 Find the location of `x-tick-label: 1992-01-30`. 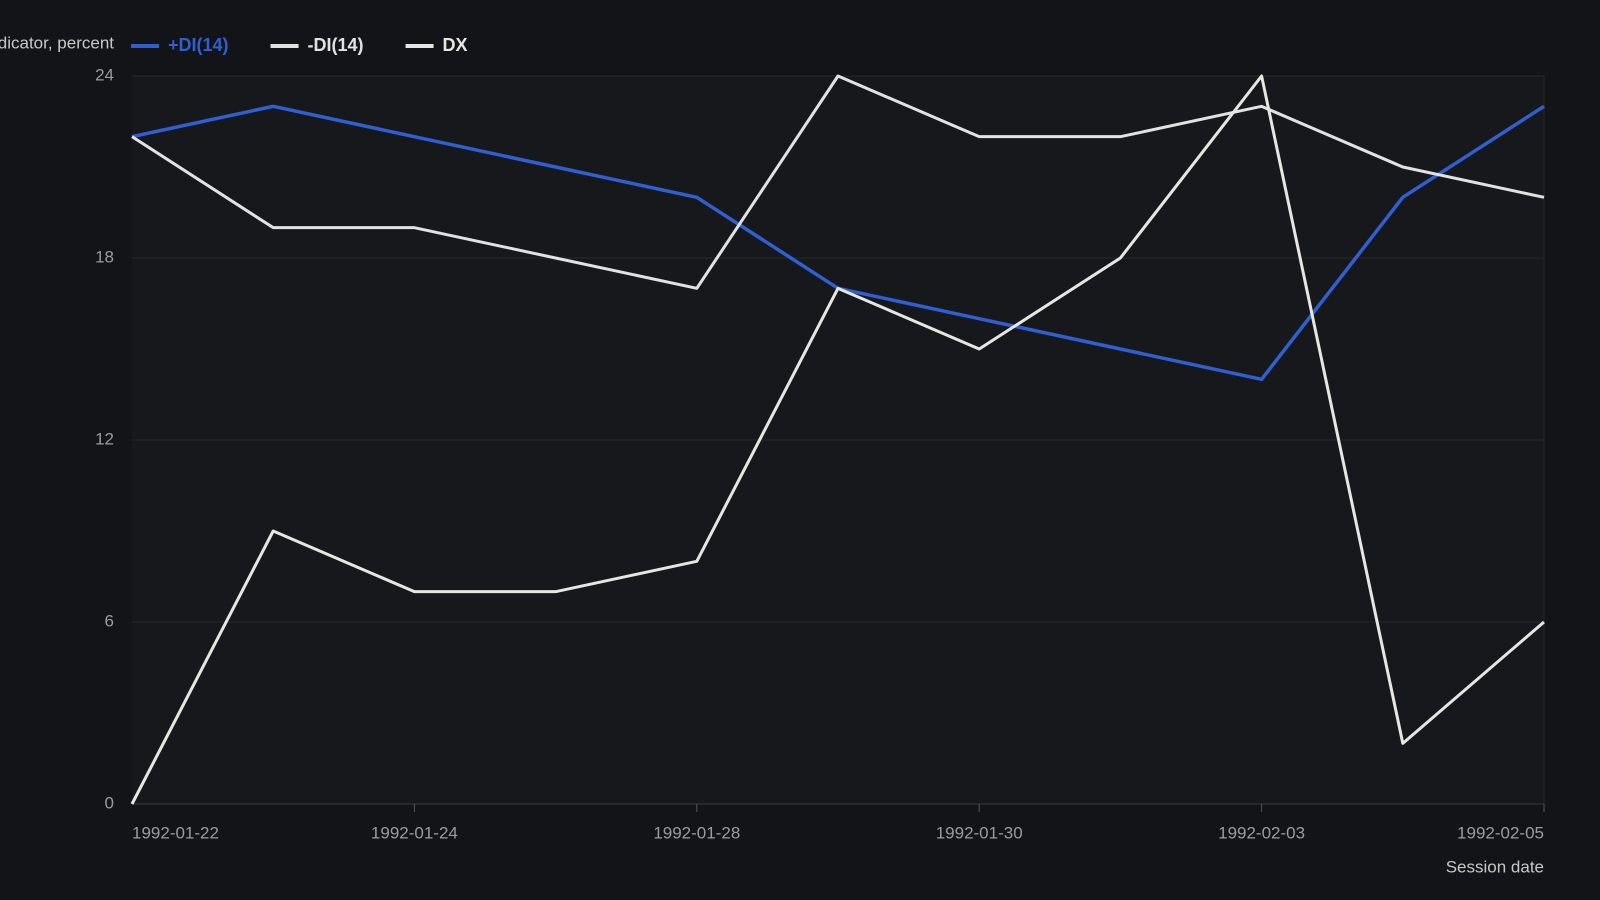

x-tick-label: 1992-01-30 is located at coordinates (979, 832).